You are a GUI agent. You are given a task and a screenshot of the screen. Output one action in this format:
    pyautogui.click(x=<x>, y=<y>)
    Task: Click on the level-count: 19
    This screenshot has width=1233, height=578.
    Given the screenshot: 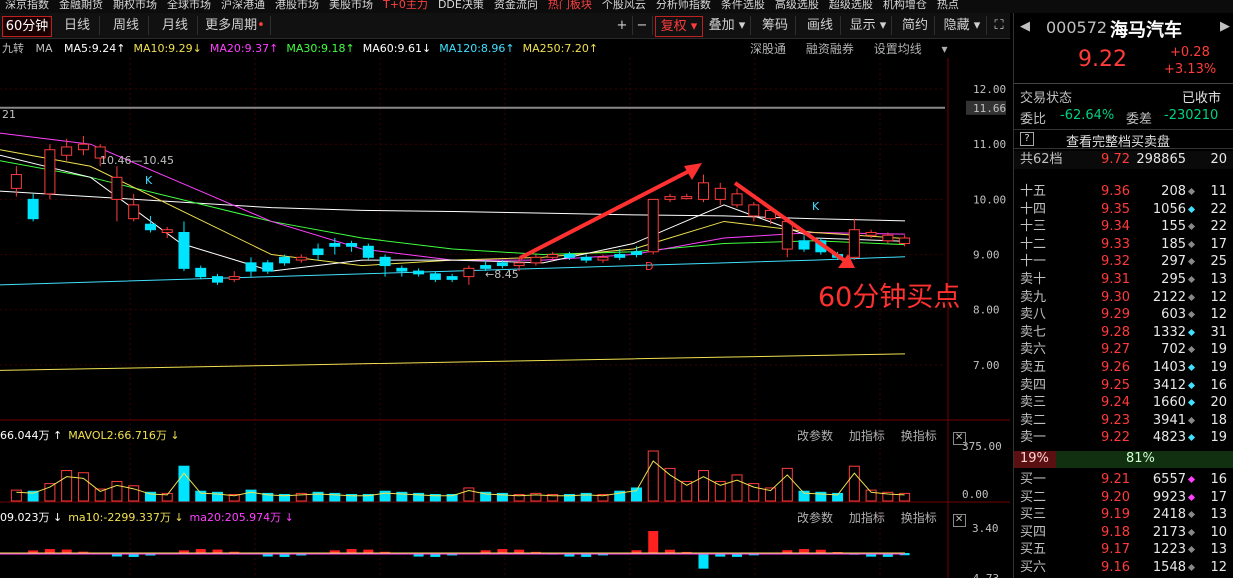 What is the action you would take?
    pyautogui.click(x=1218, y=350)
    